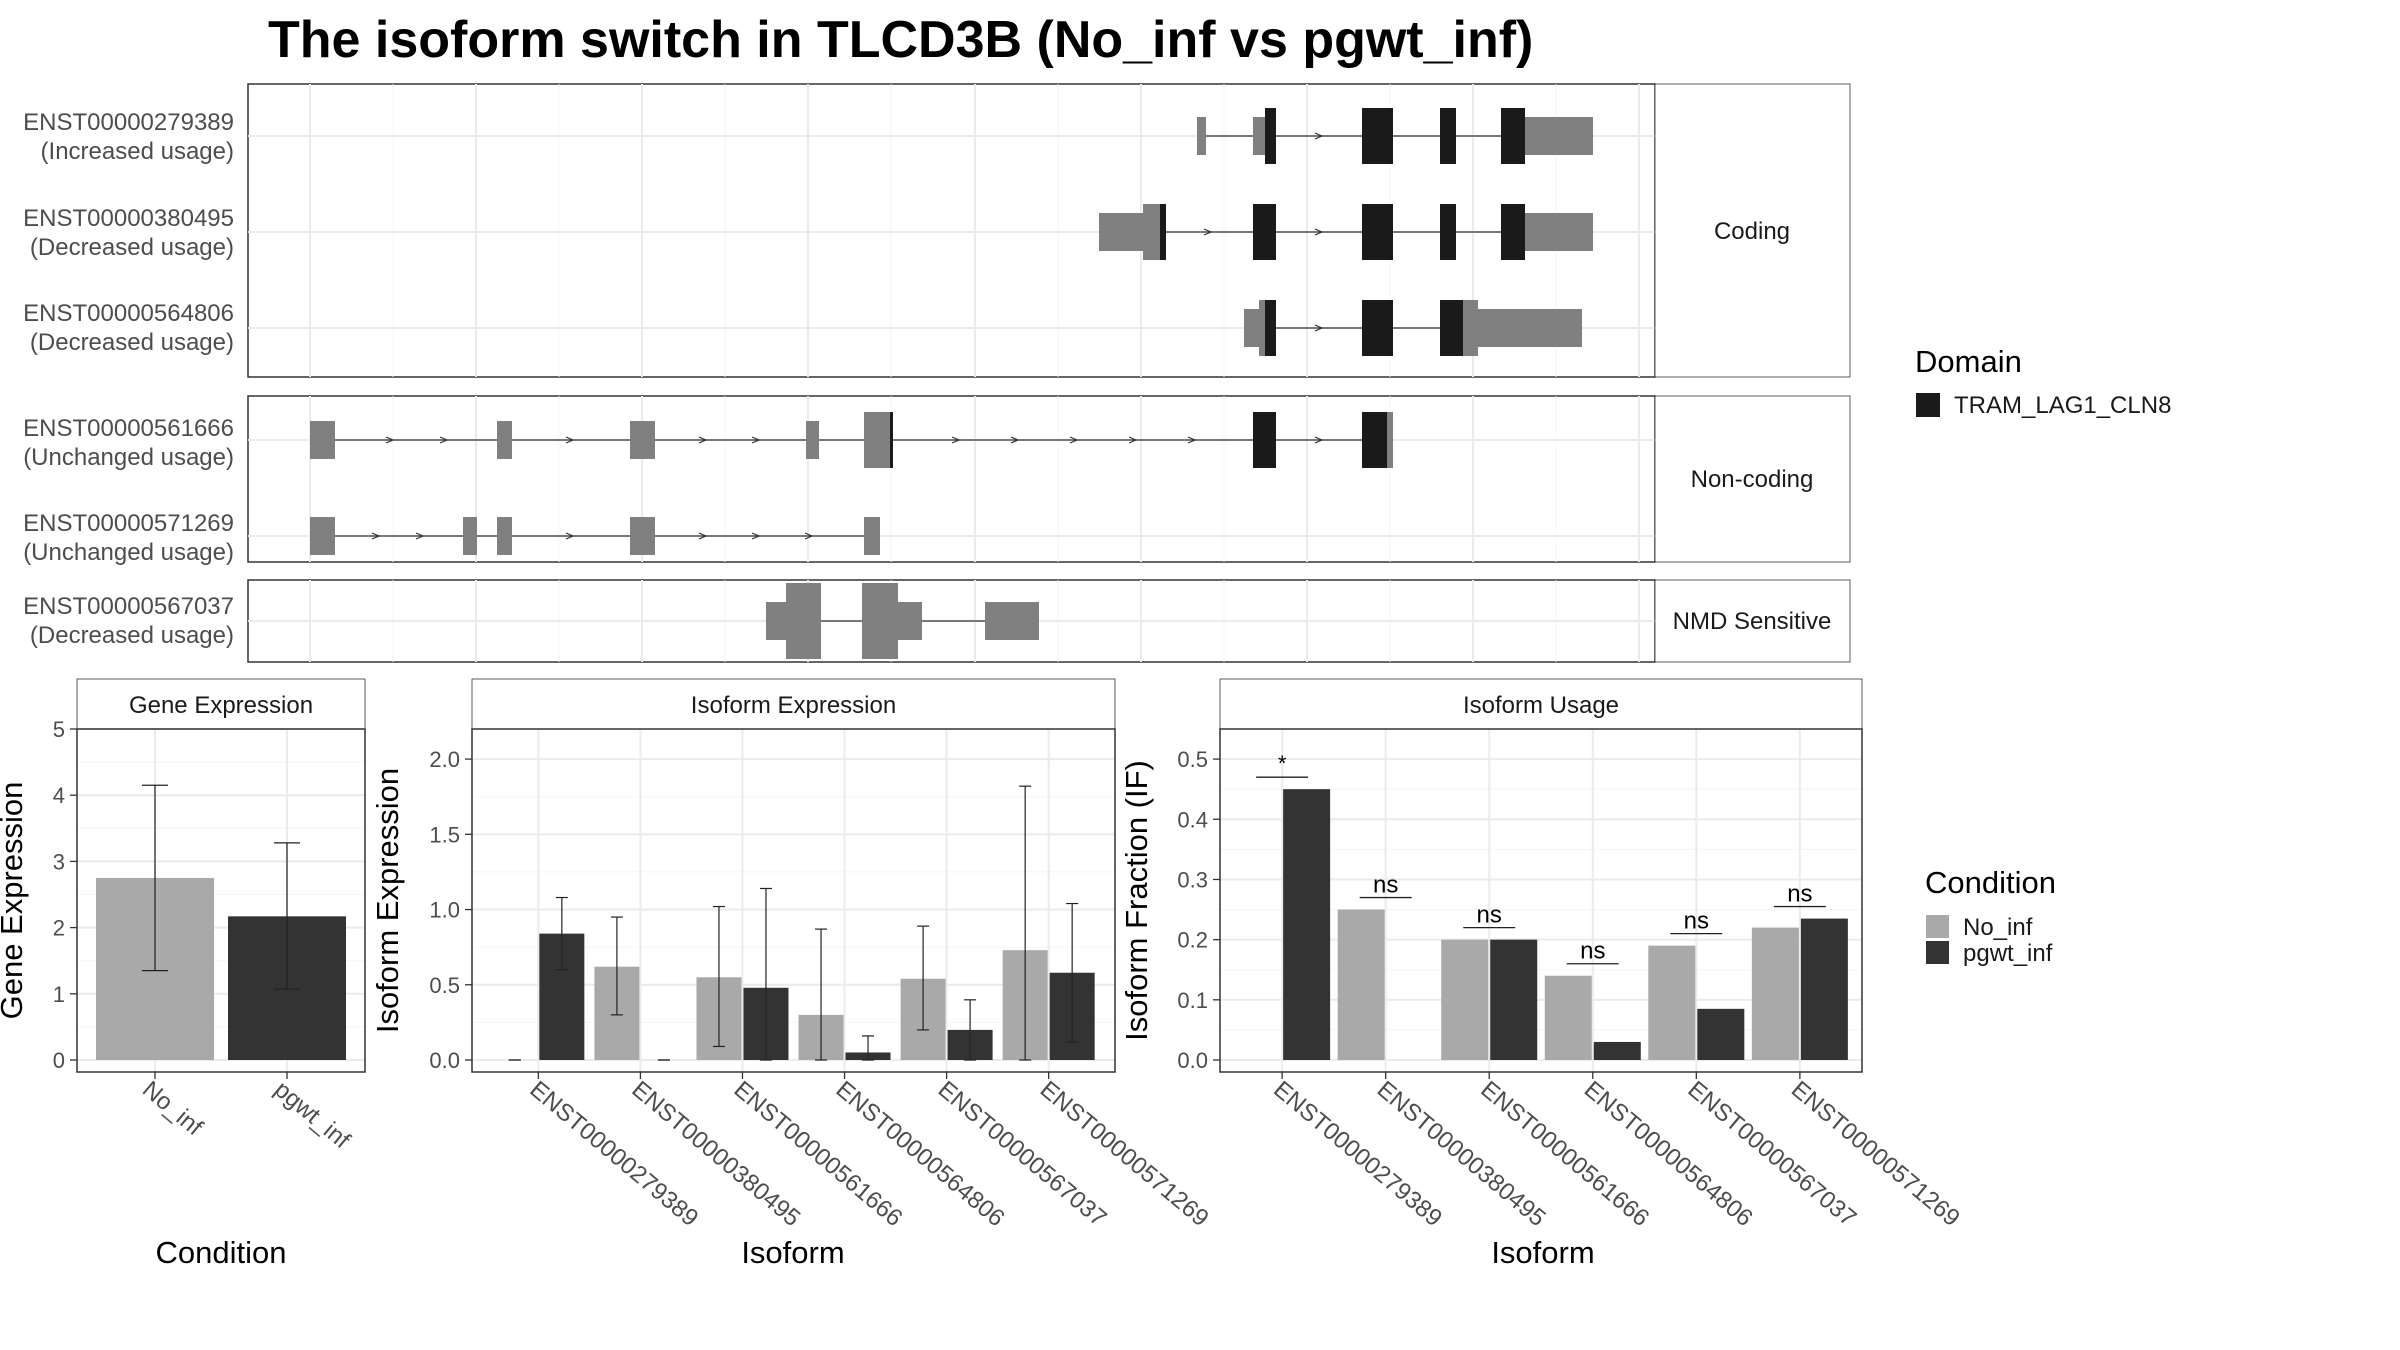 The width and height of the screenshot is (2400, 1350). What do you see at coordinates (2008, 953) in the screenshot?
I see `legend-label-pgwt-inf: pgwt_inf` at bounding box center [2008, 953].